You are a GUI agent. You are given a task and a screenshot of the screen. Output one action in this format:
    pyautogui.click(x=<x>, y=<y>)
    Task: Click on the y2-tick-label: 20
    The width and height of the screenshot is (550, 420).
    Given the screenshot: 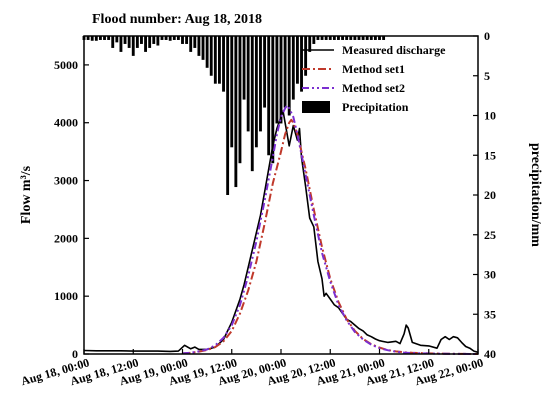 What is the action you would take?
    pyautogui.click(x=490, y=195)
    